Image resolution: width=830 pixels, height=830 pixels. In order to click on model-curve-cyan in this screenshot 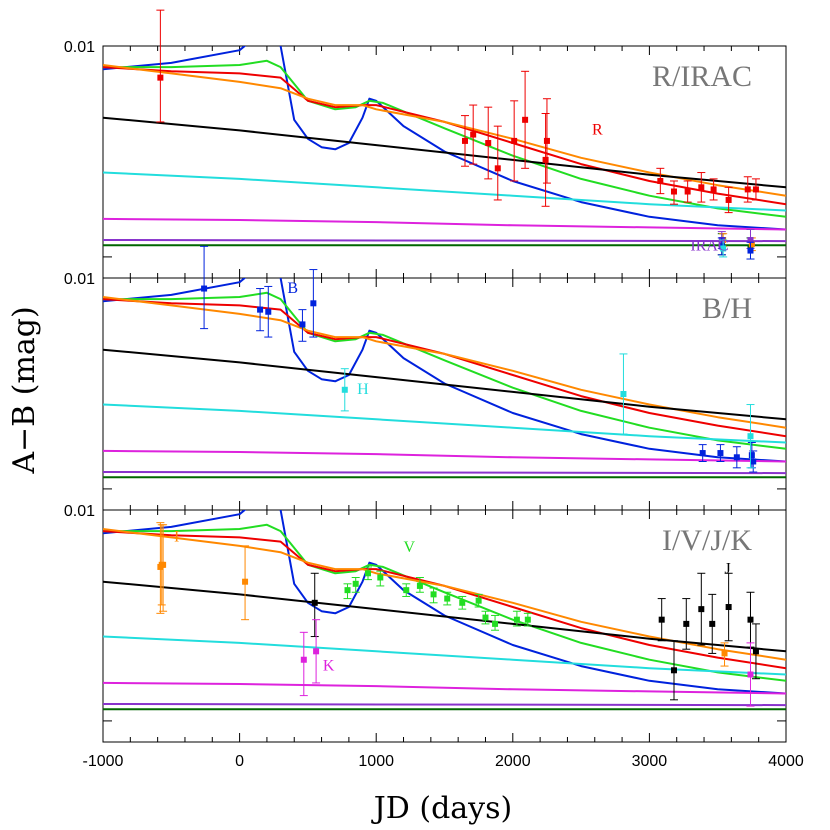, I will do `click(444, 191)`.